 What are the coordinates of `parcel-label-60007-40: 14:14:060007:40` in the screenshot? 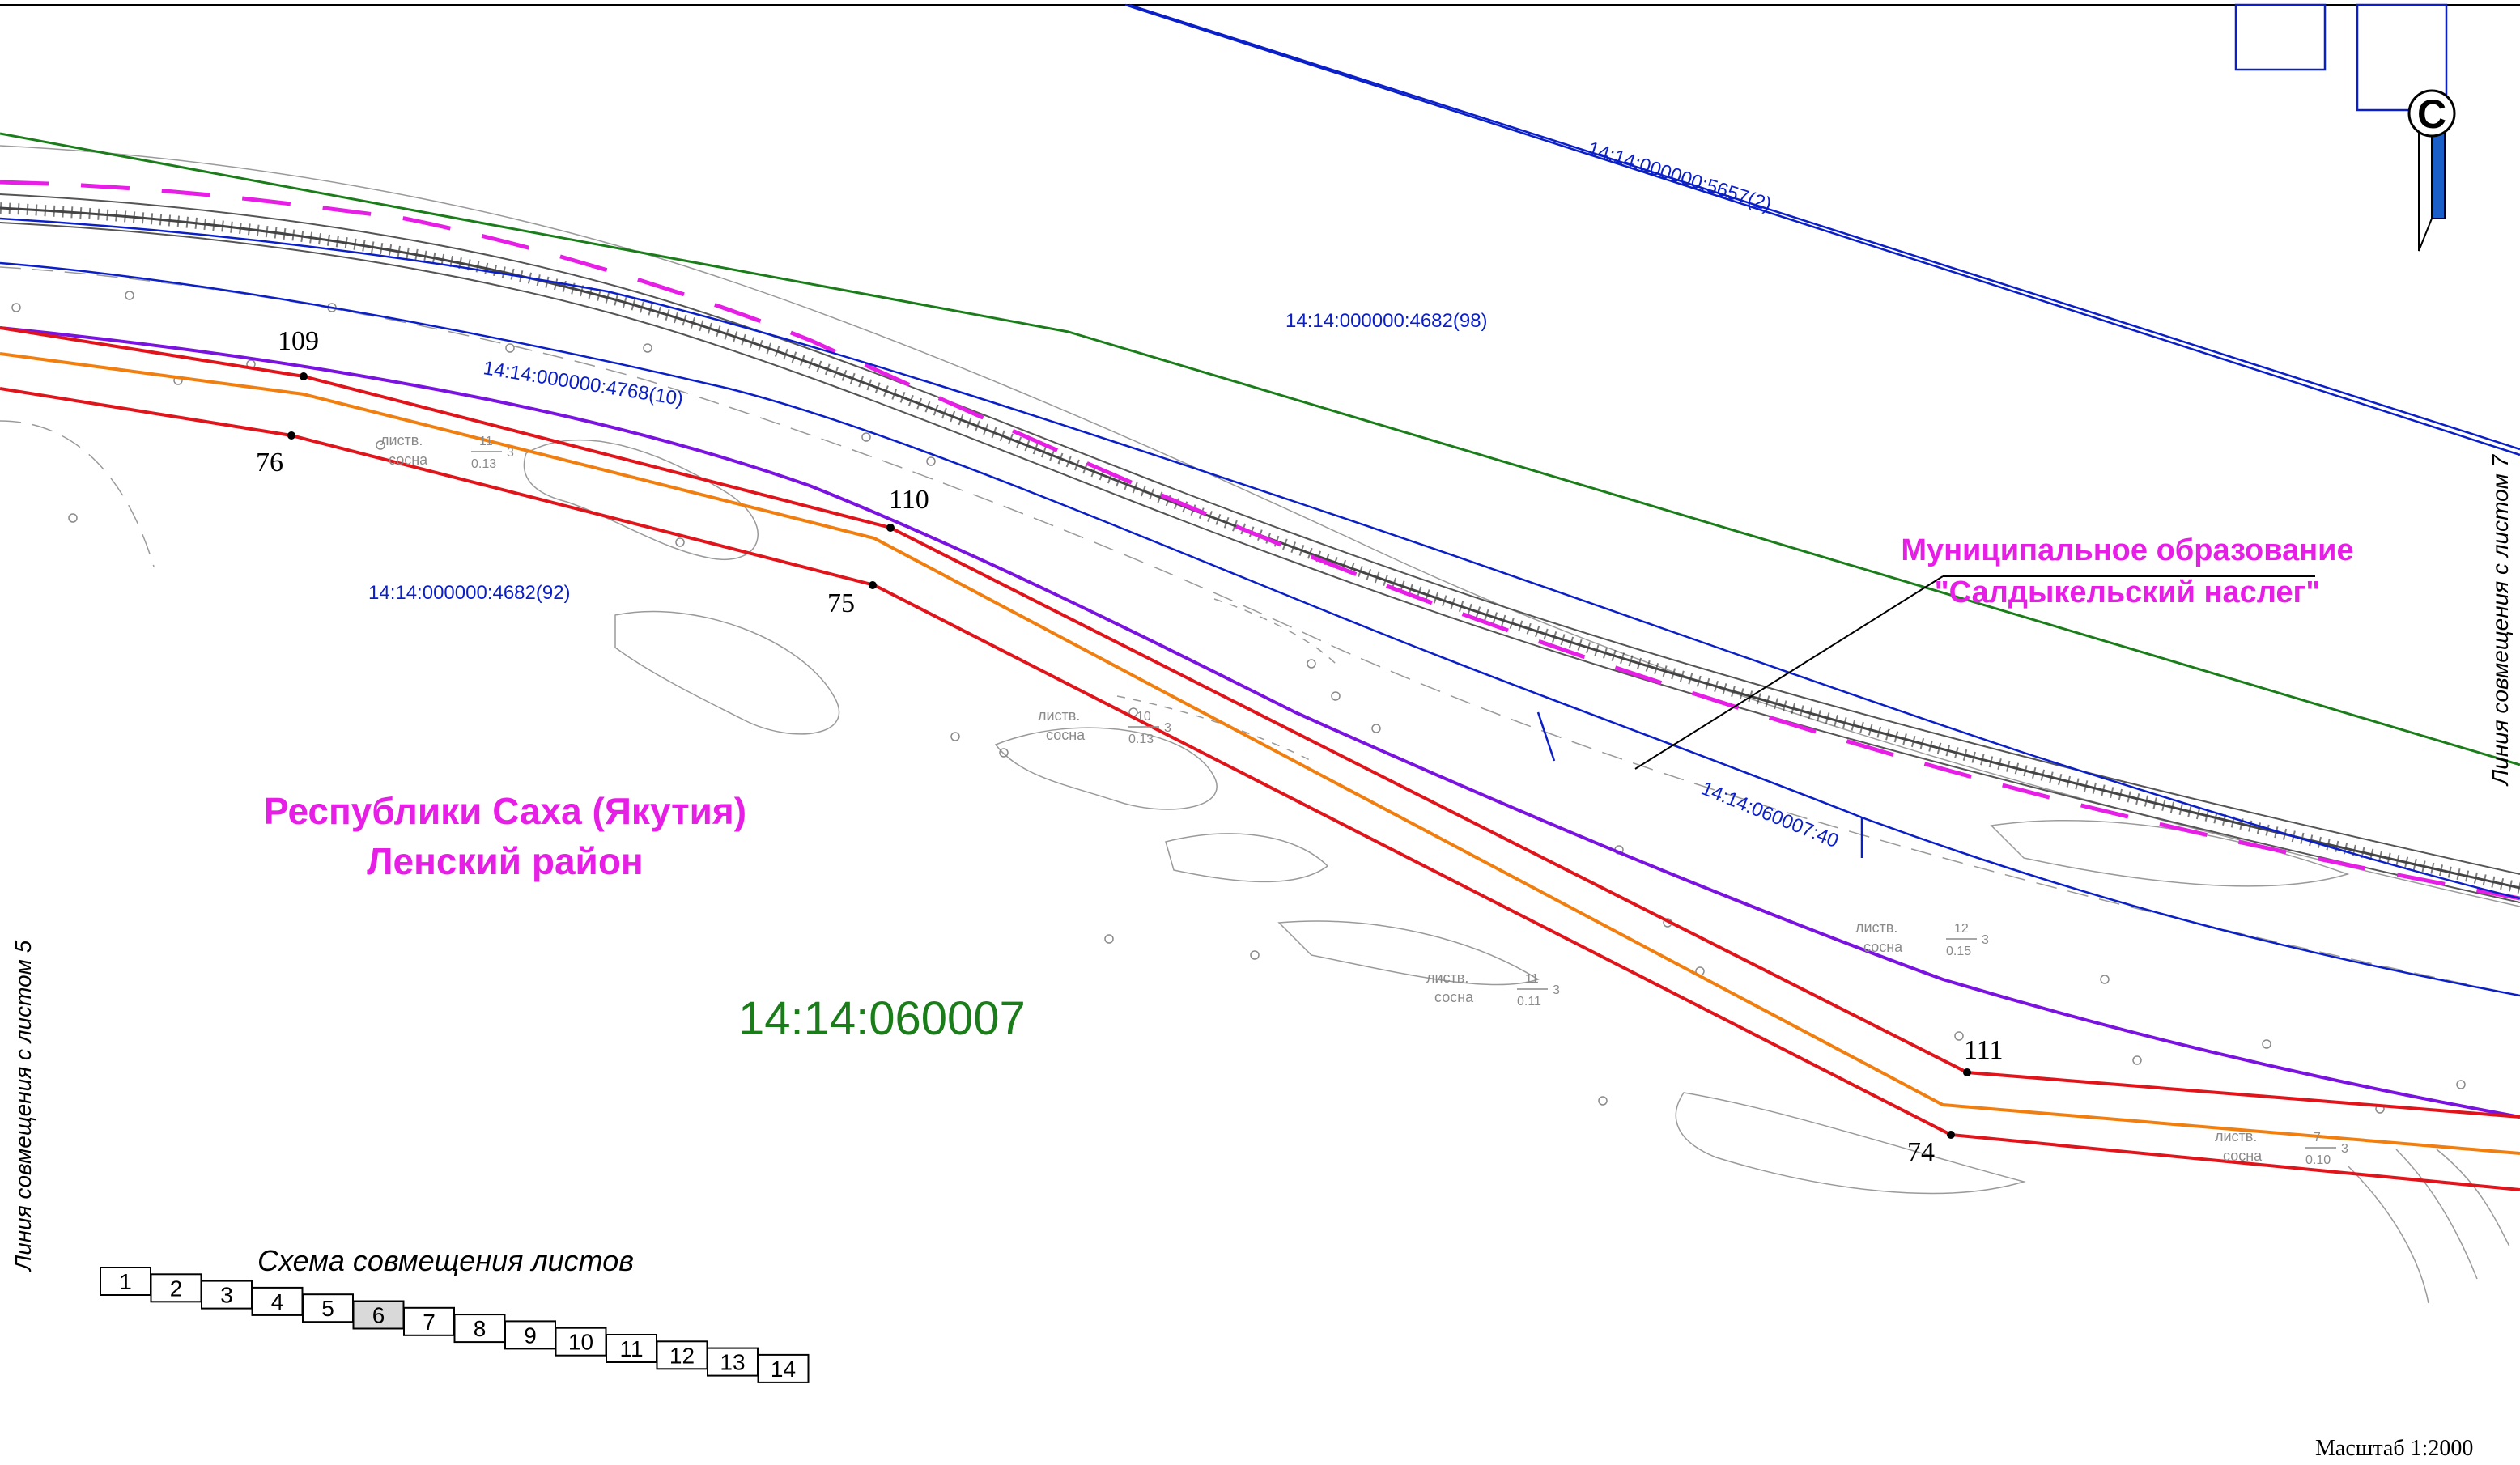 It's located at (1770, 815).